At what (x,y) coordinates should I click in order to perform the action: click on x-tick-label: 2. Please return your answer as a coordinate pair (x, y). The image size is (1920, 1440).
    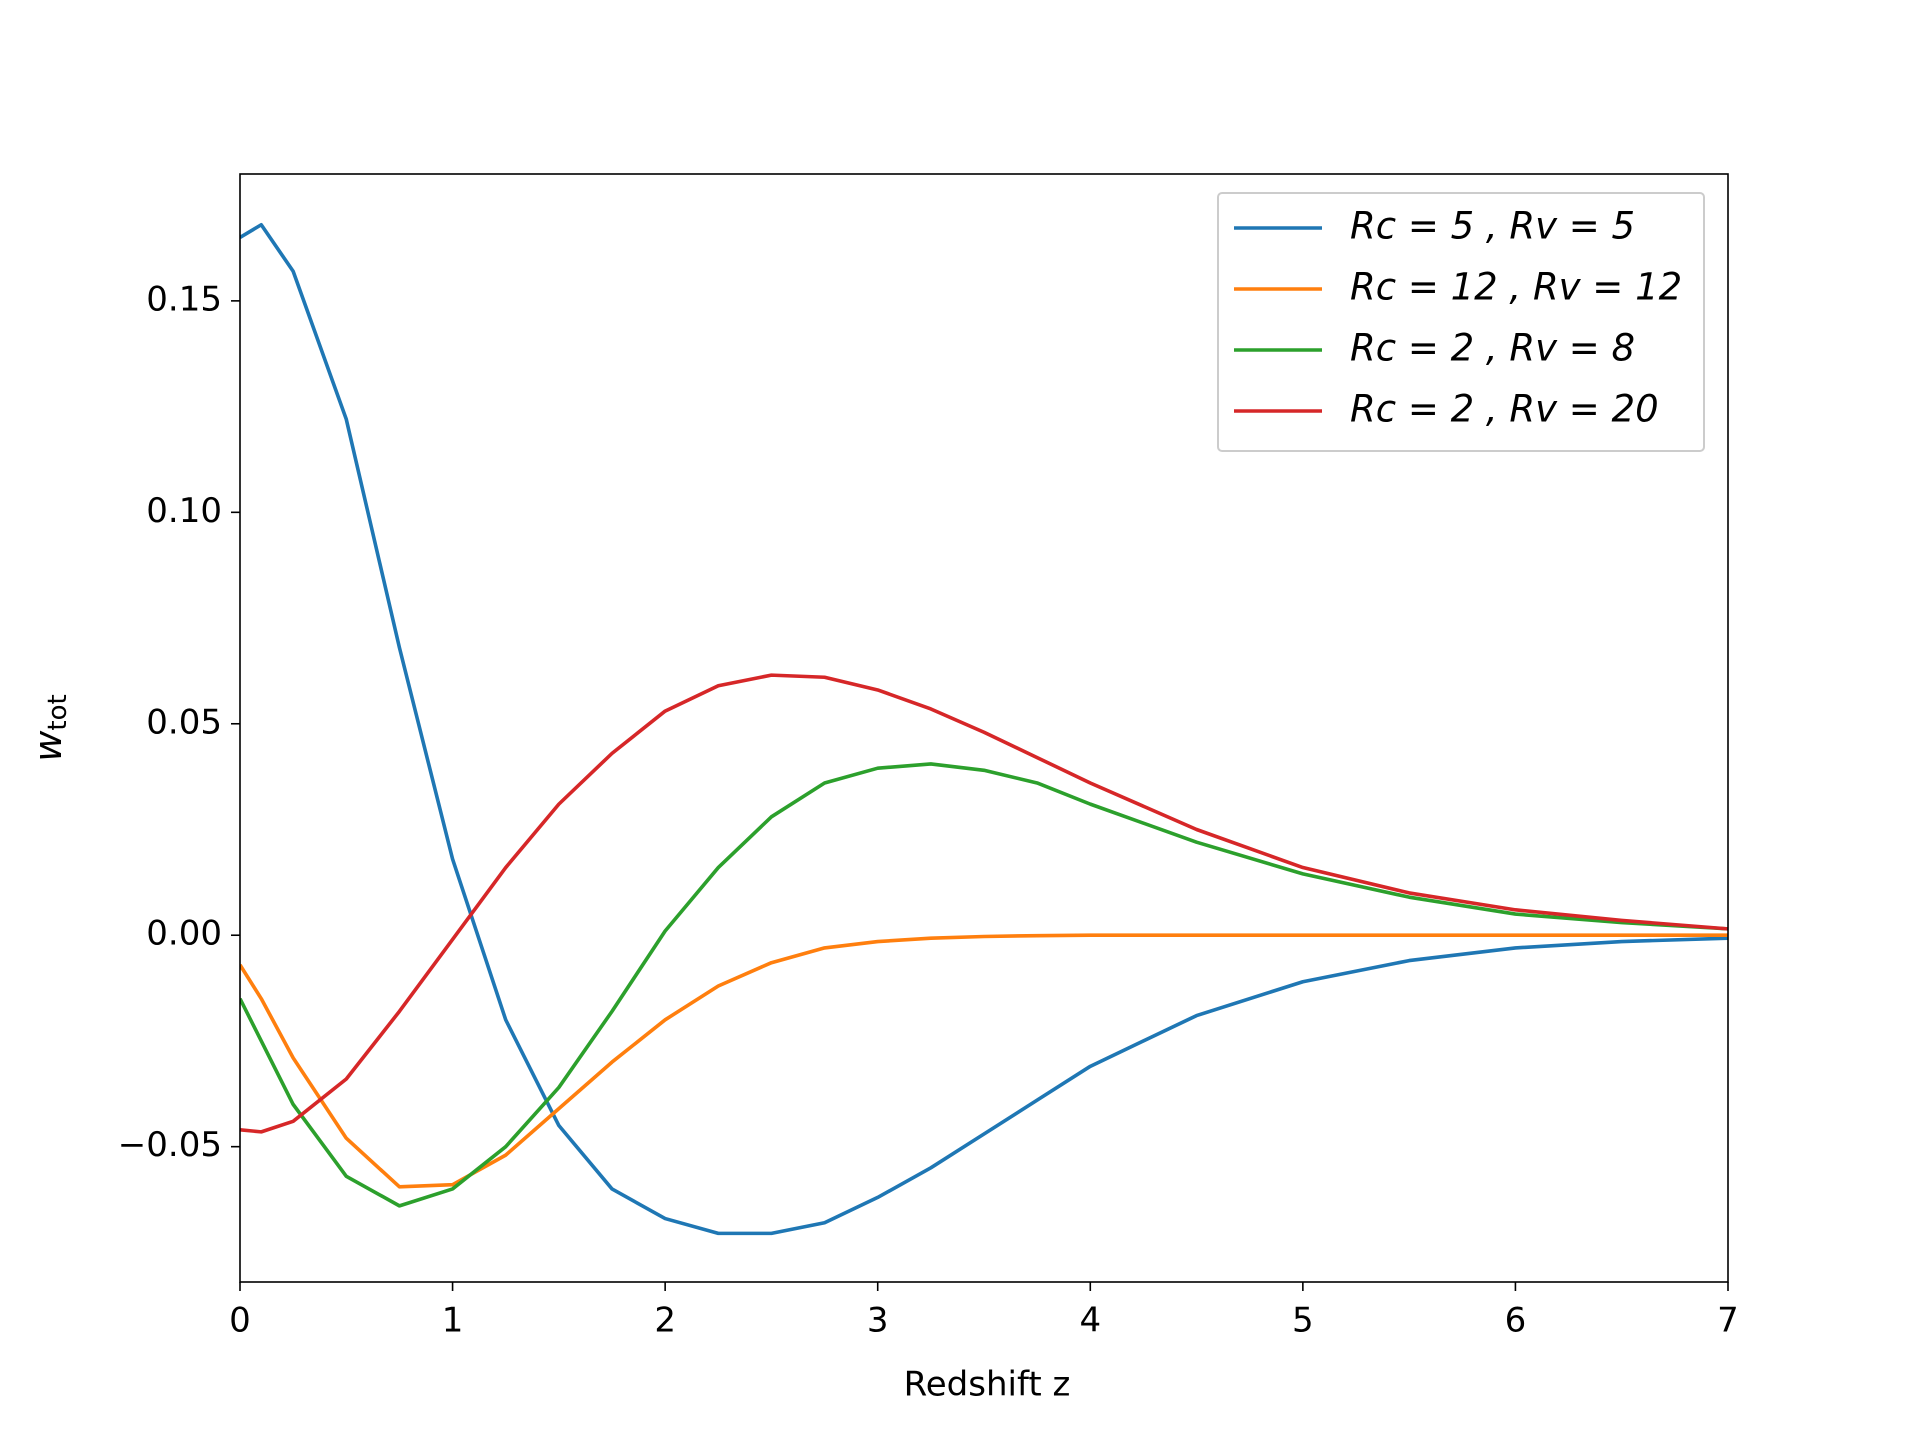
    Looking at the image, I should click on (665, 1321).